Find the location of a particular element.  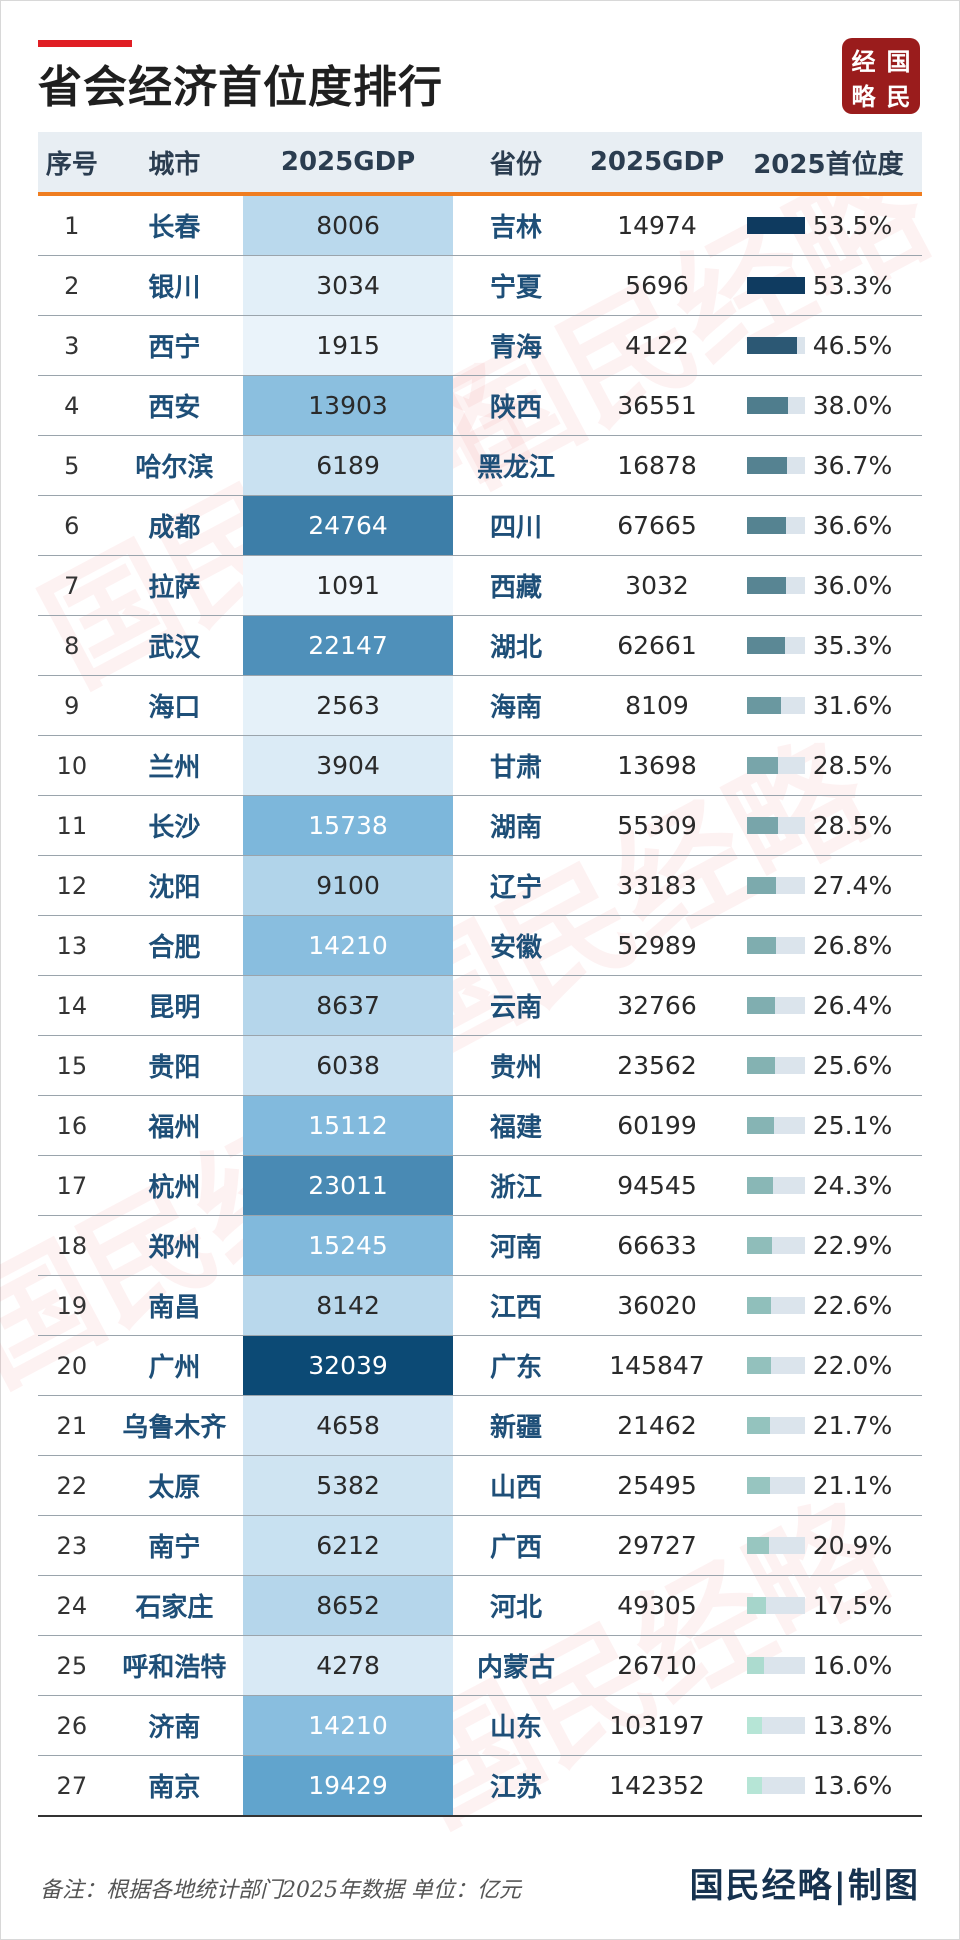

primacy-cell: 36.6% is located at coordinates (828, 525).